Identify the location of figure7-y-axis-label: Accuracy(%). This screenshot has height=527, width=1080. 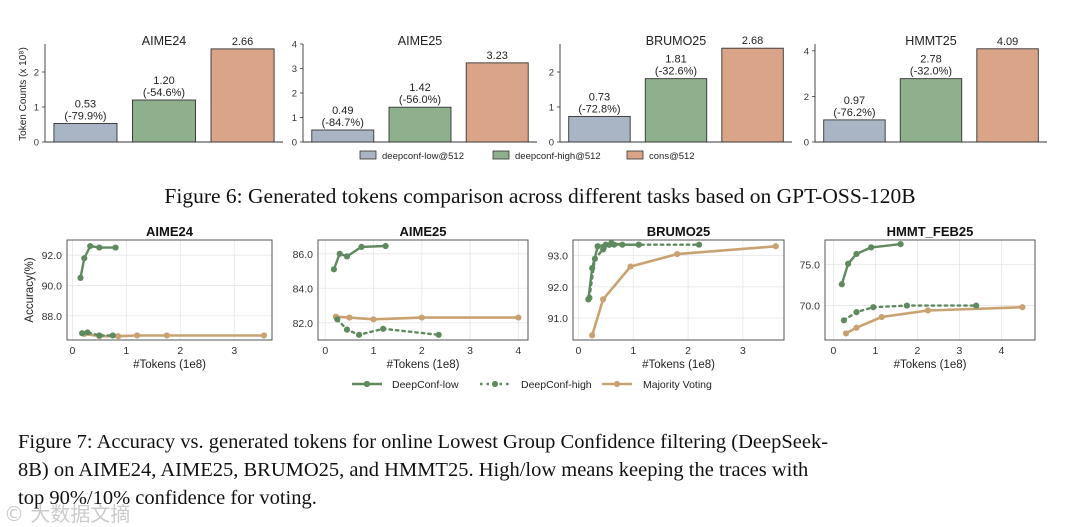
(30, 289).